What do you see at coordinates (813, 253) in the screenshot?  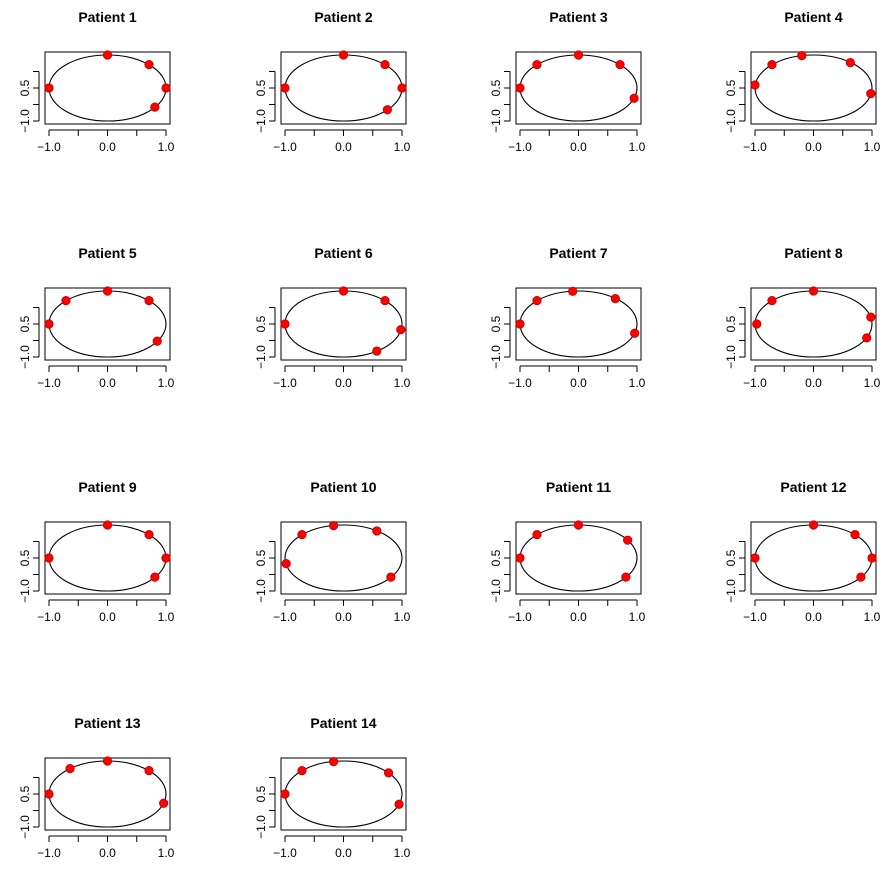 I see `panel-title: Patient 8` at bounding box center [813, 253].